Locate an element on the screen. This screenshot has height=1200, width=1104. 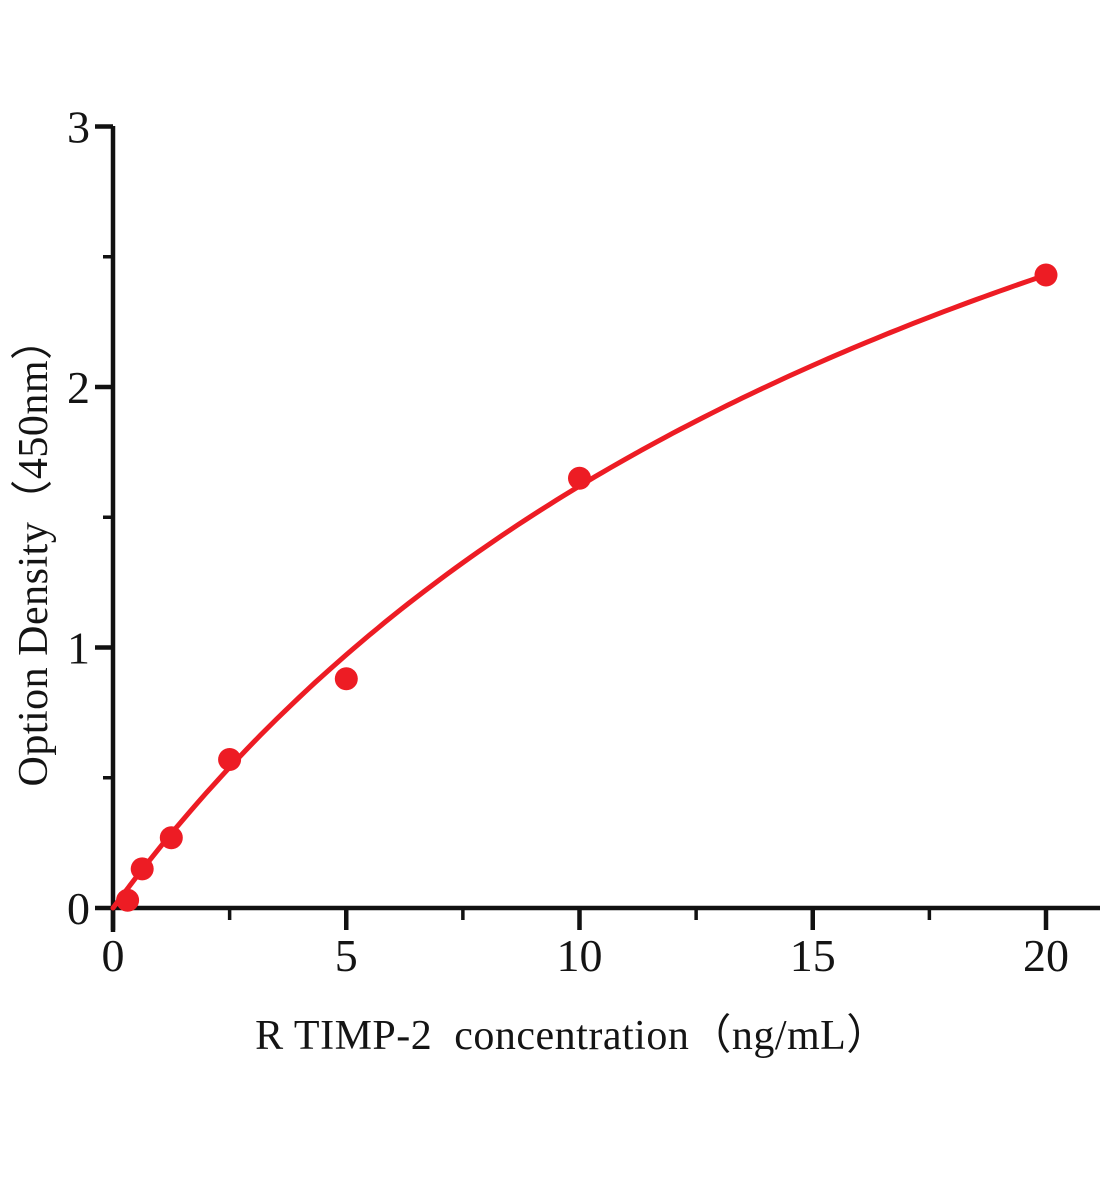
y-tick-label: 3 is located at coordinates (78, 127).